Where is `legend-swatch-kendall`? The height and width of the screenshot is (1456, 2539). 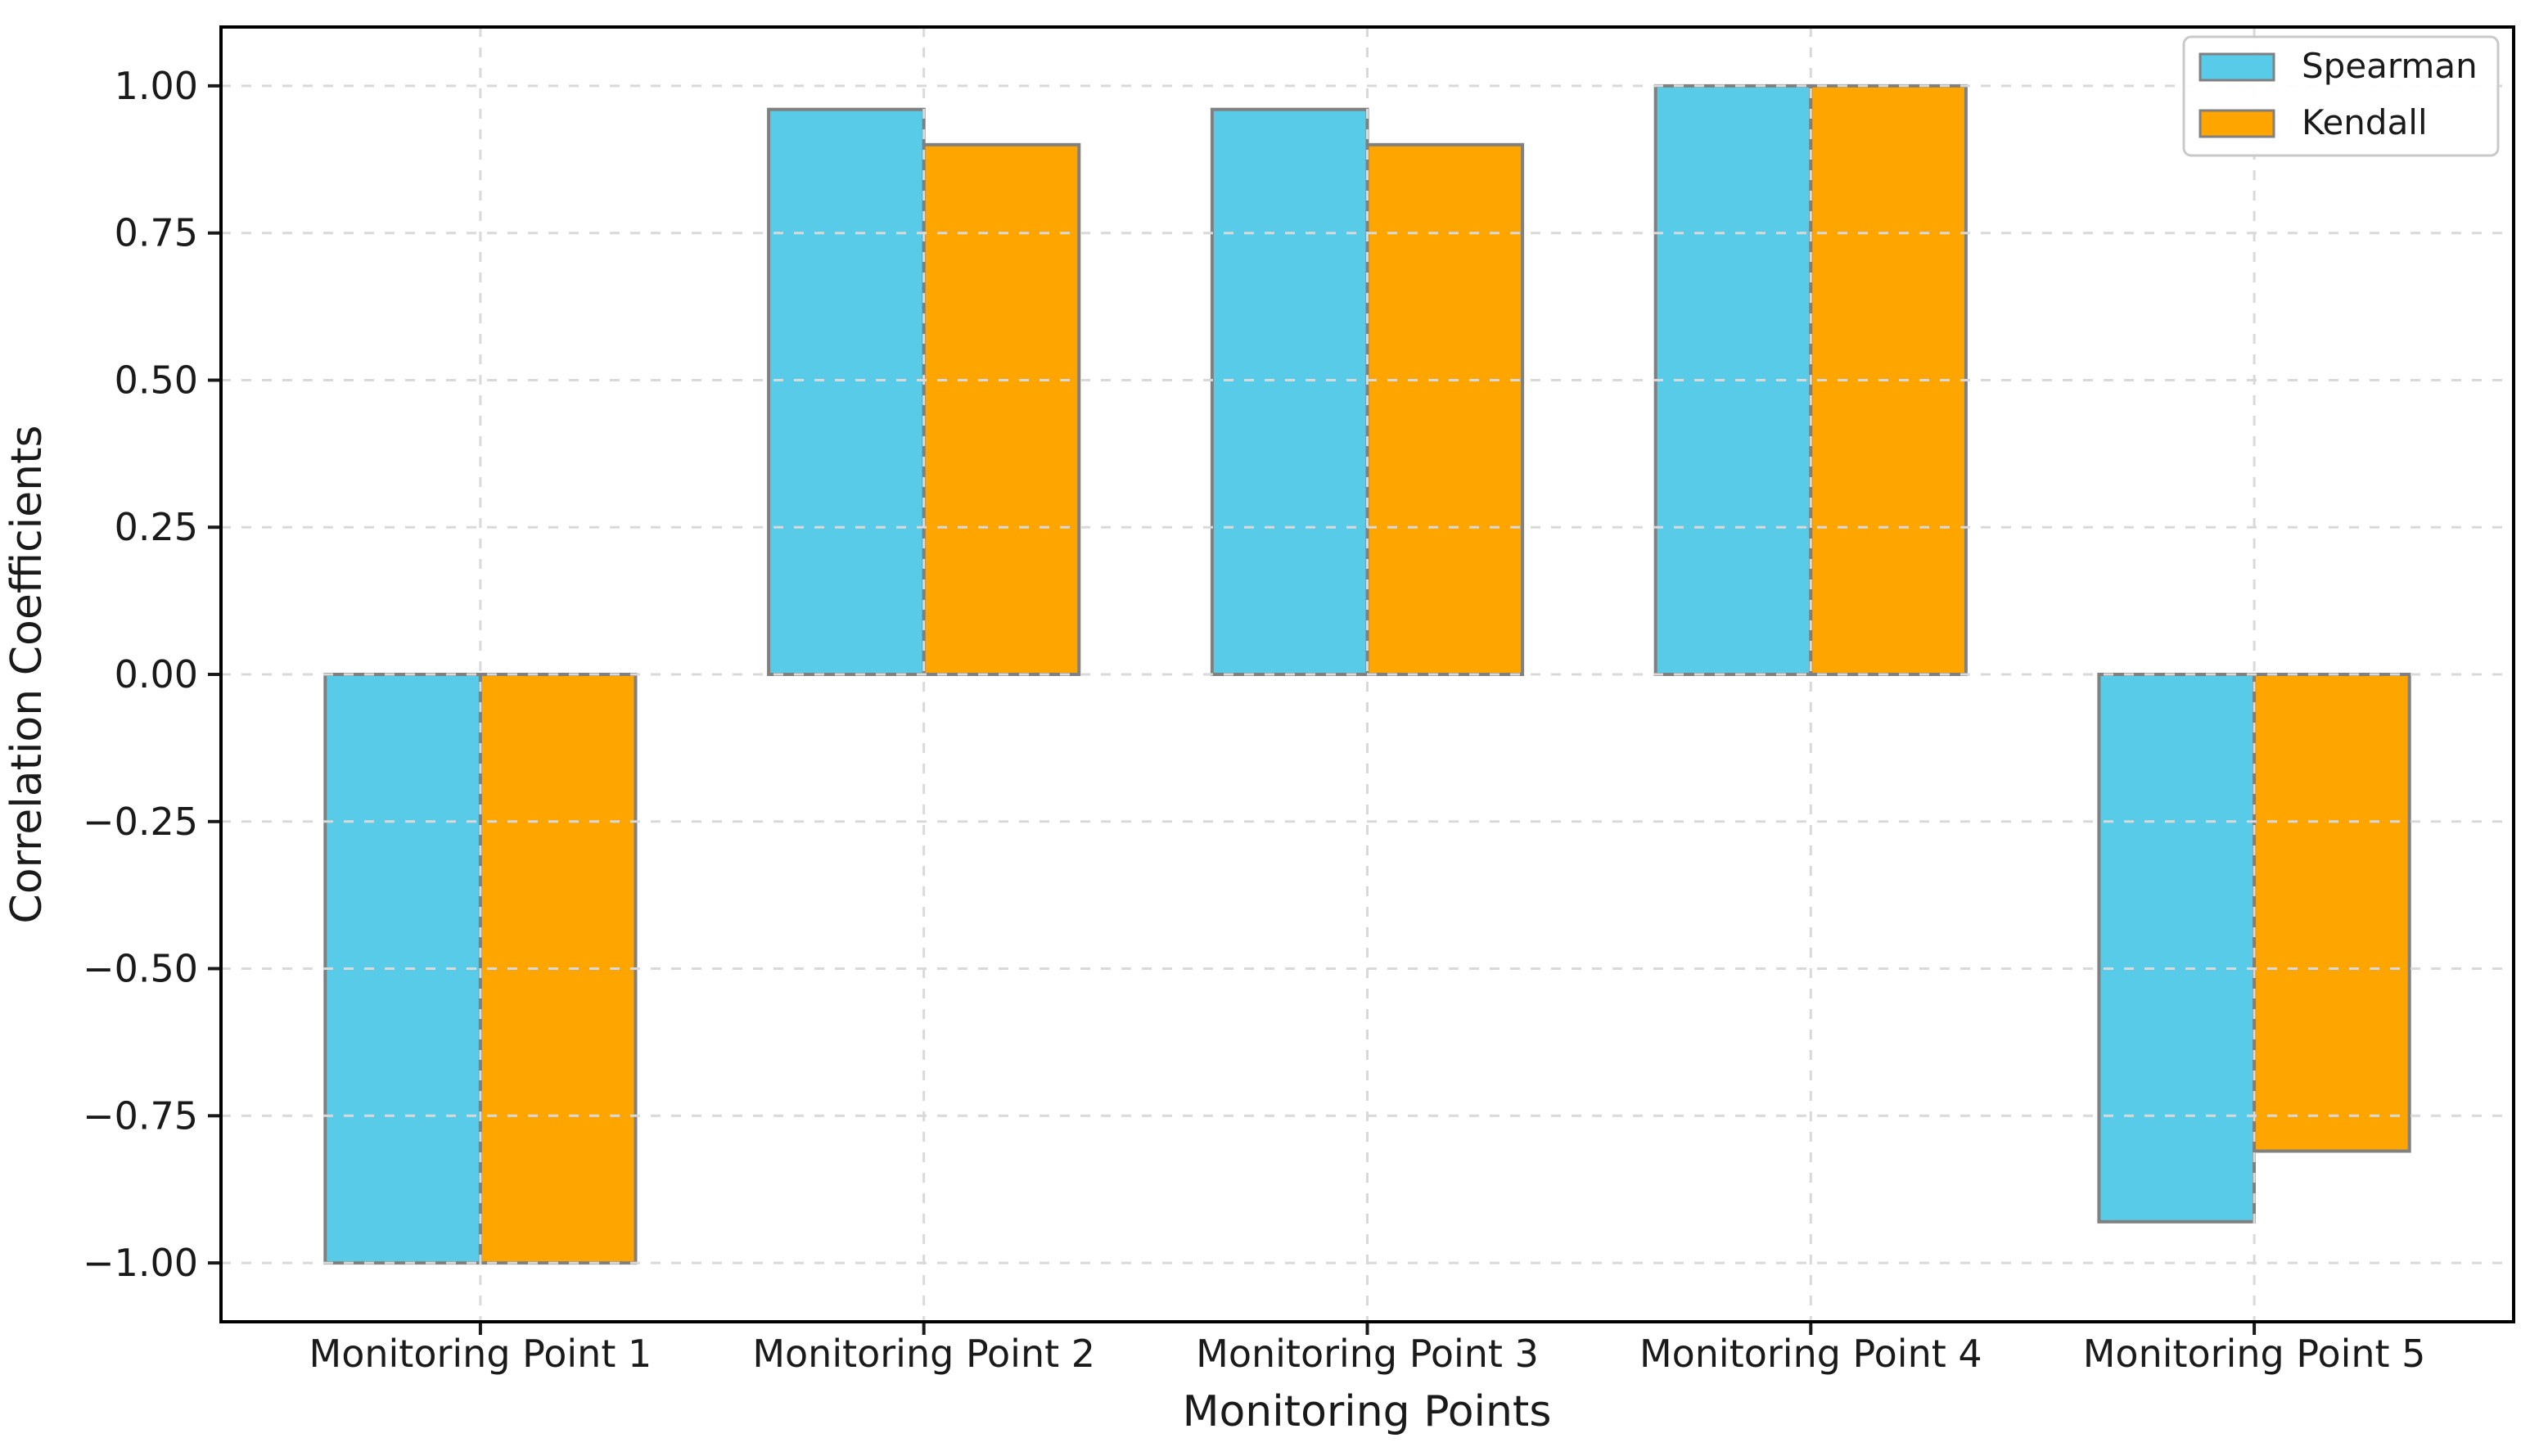 legend-swatch-kendall is located at coordinates (2237, 124).